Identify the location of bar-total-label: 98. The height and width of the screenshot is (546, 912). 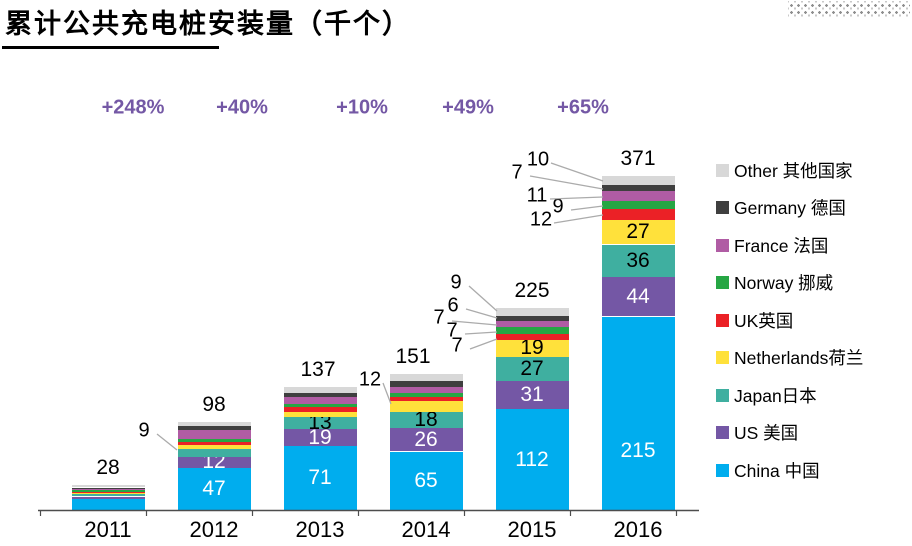
(214, 404).